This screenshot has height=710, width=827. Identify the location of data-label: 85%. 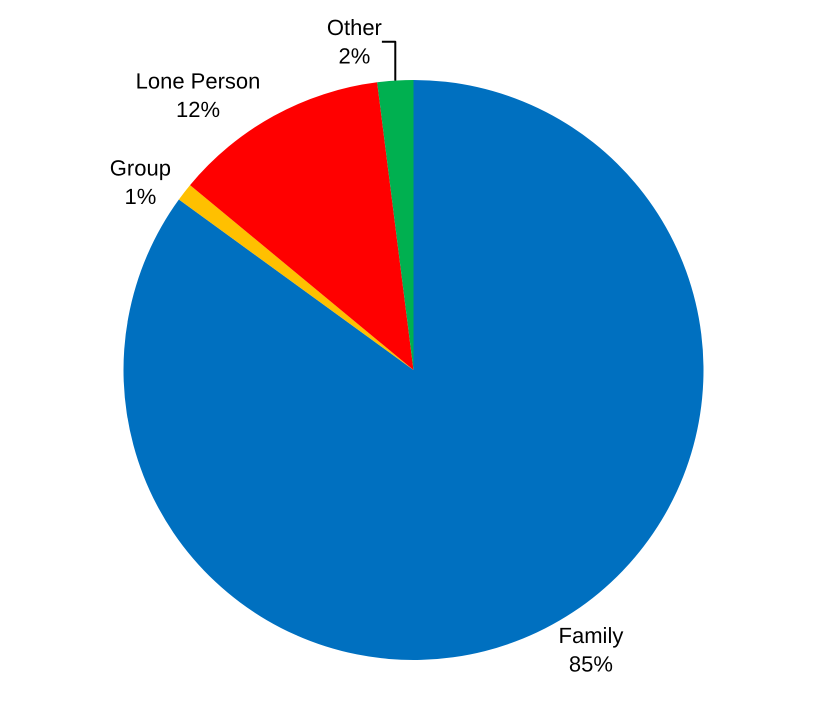
(590, 663).